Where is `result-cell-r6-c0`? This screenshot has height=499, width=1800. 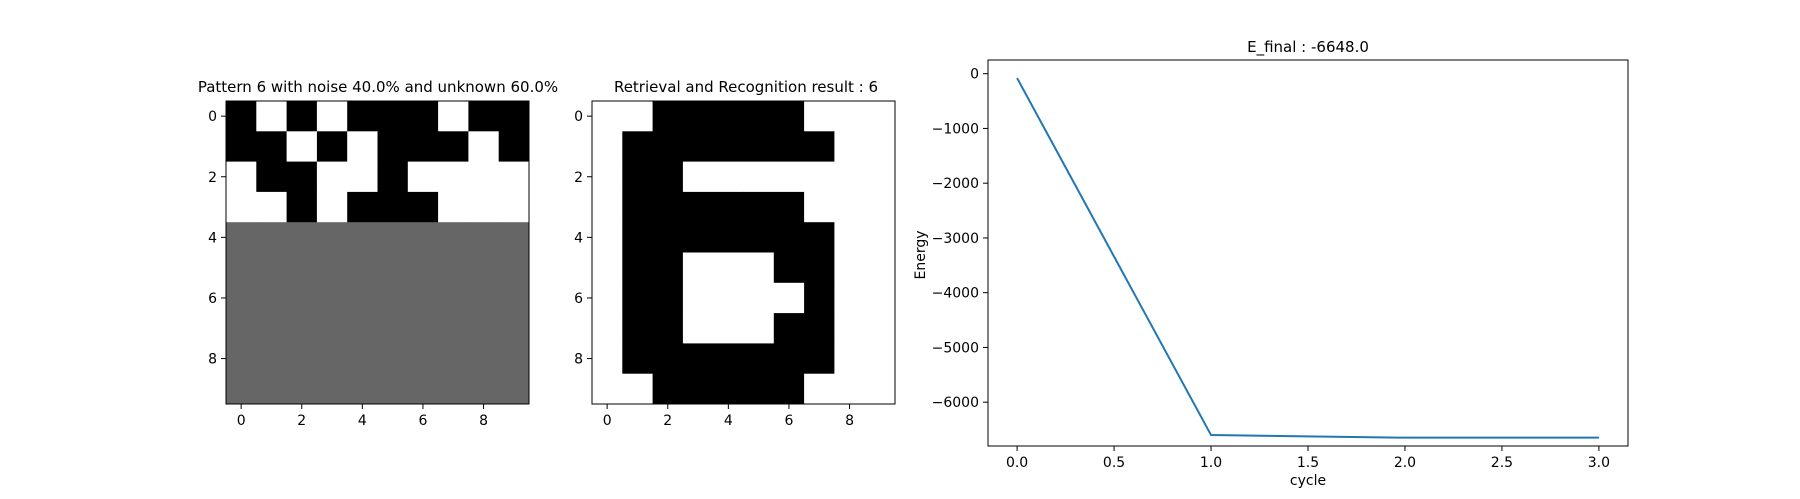
result-cell-r6-c0 is located at coordinates (607, 298).